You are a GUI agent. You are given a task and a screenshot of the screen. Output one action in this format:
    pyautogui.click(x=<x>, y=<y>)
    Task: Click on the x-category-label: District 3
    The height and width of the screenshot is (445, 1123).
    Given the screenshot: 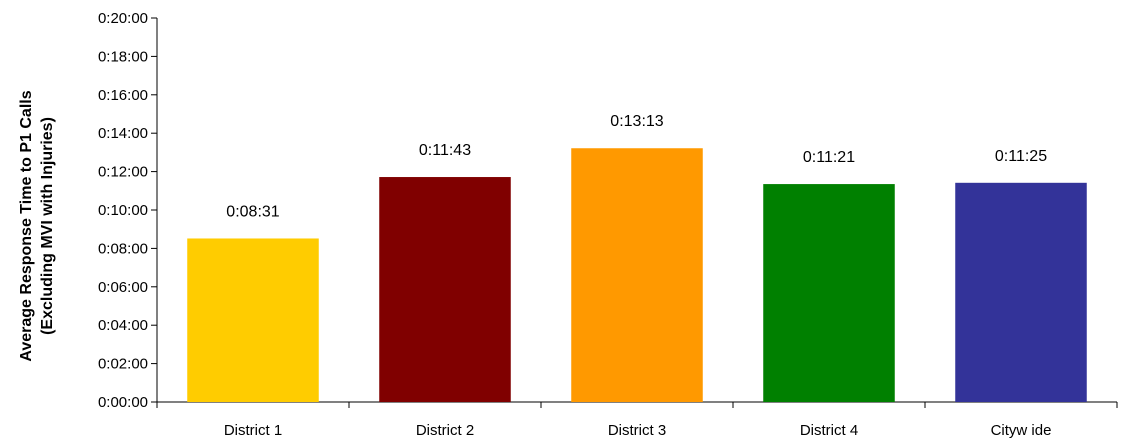 What is the action you would take?
    pyautogui.click(x=637, y=430)
    